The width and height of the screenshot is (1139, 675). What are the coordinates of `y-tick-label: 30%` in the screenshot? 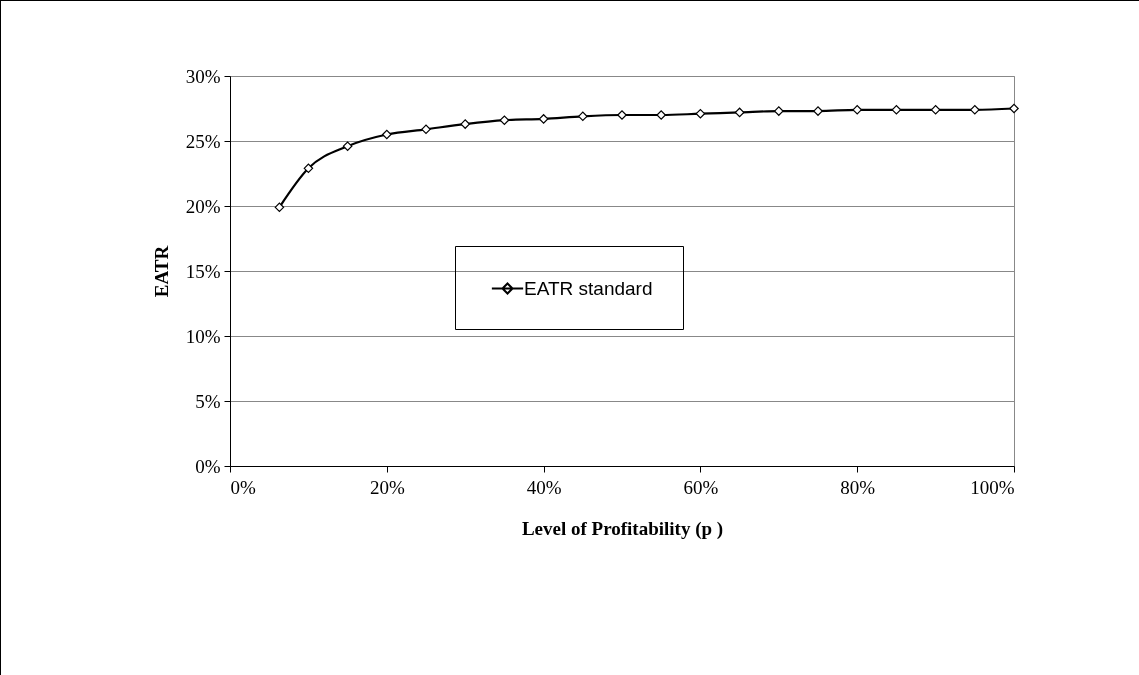 It's located at (203, 76).